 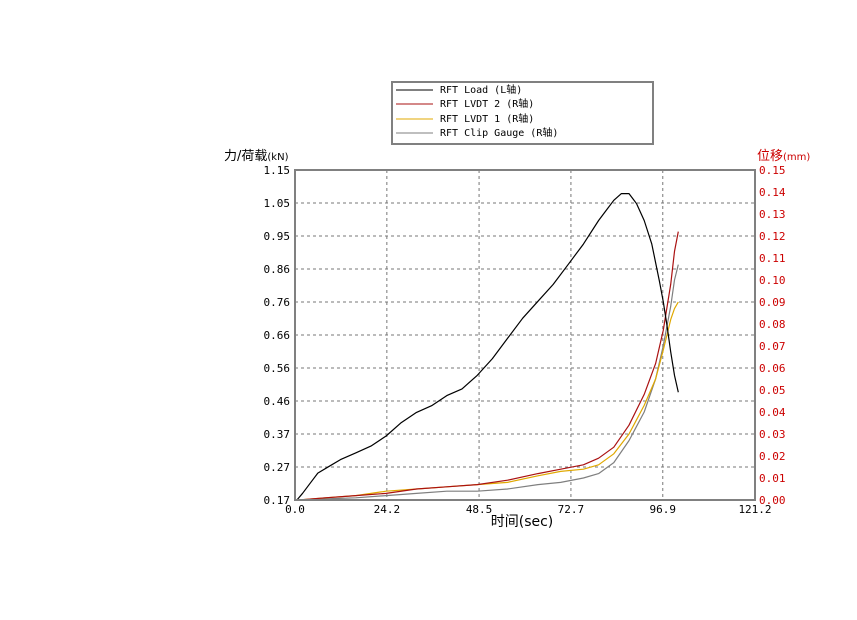 What do you see at coordinates (772, 346) in the screenshot?
I see `y-right-tick-label: 0.07` at bounding box center [772, 346].